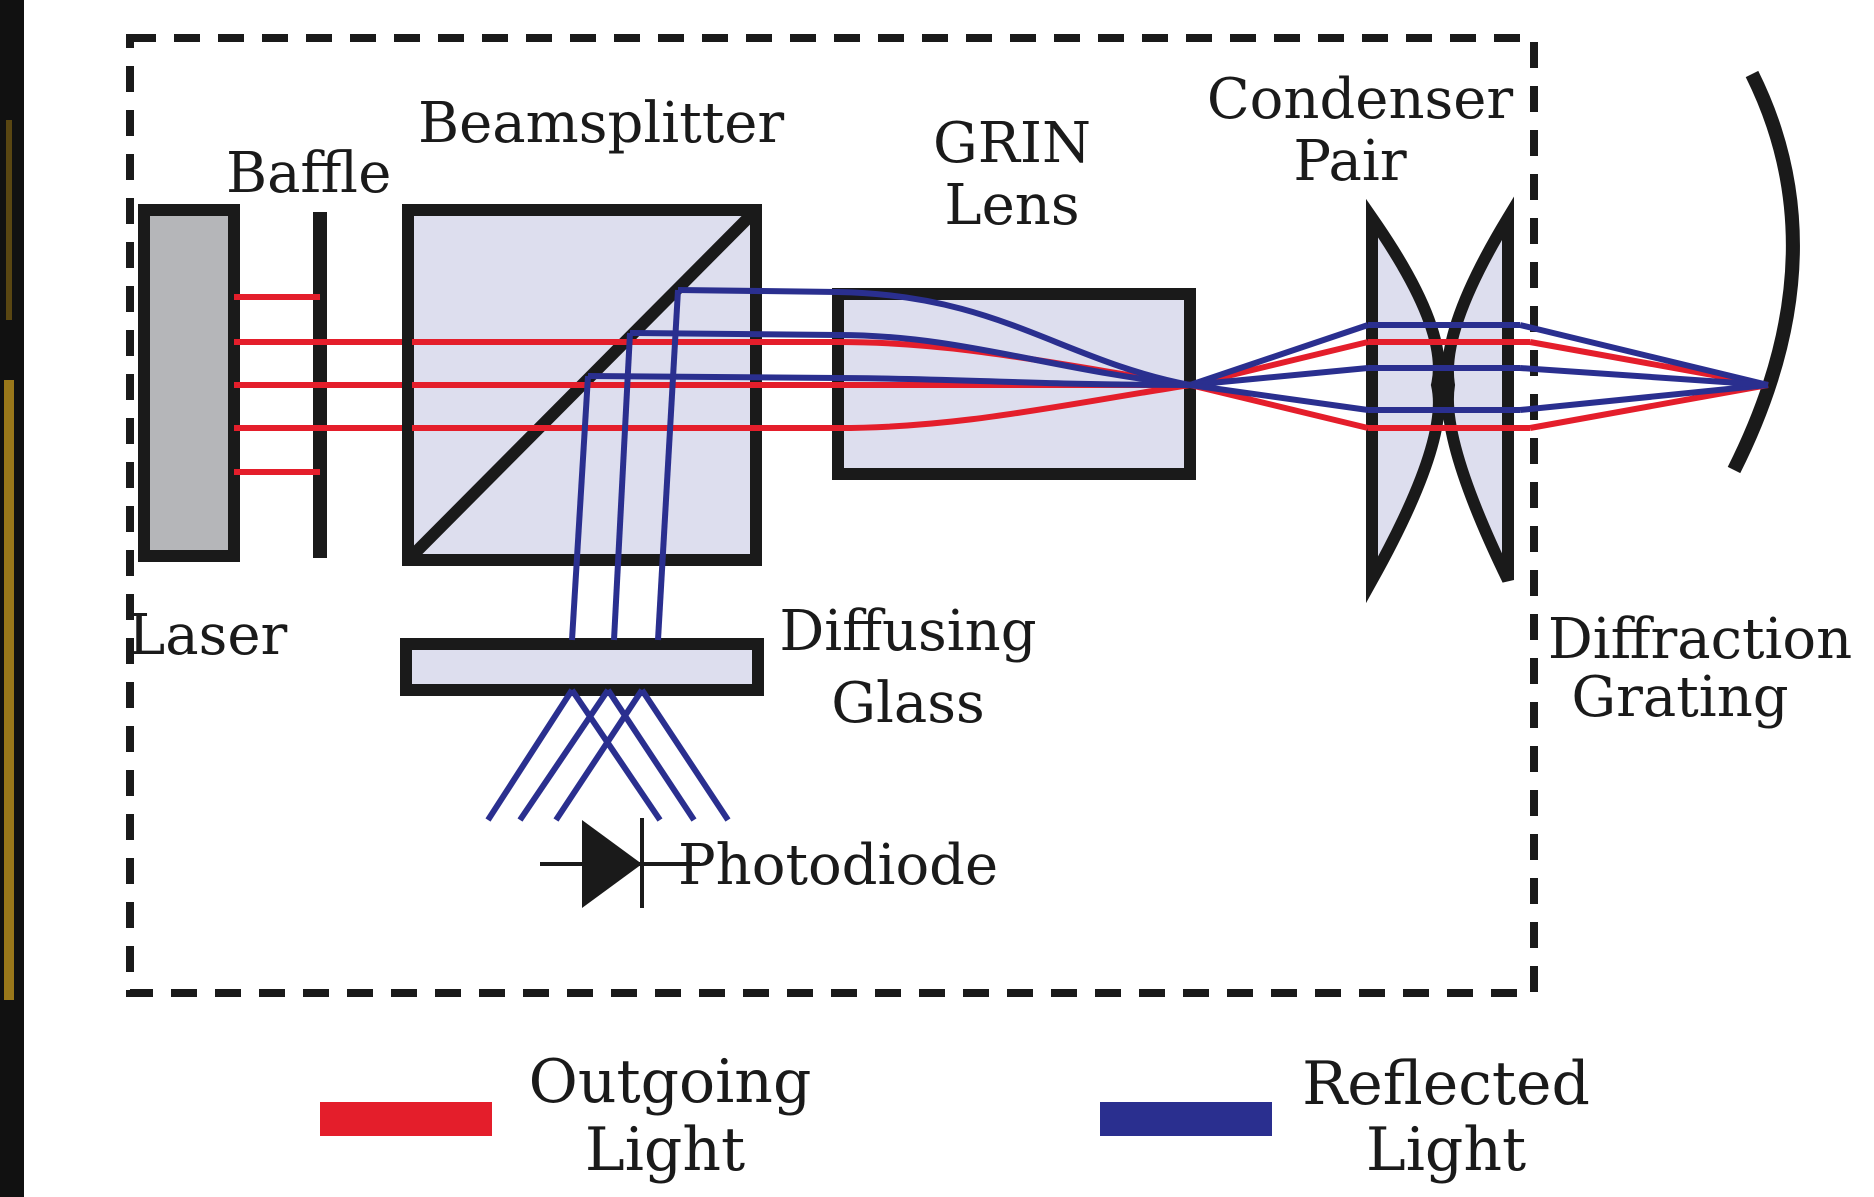 This screenshot has height=1197, width=1874. Describe the element at coordinates (608, 755) in the screenshot. I see `scattered-light-rays` at that location.